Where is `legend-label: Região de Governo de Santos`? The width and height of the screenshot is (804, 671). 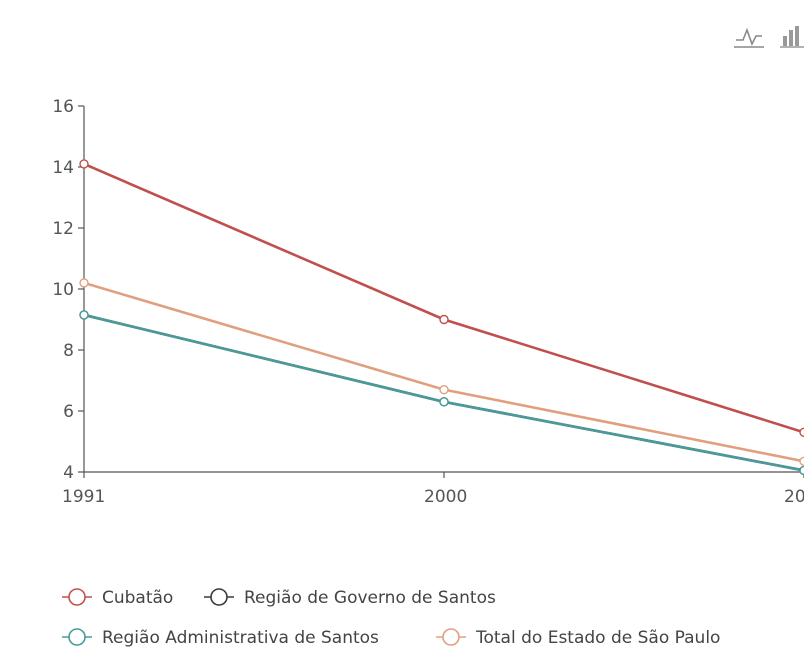 legend-label: Região de Governo de Santos is located at coordinates (370, 598).